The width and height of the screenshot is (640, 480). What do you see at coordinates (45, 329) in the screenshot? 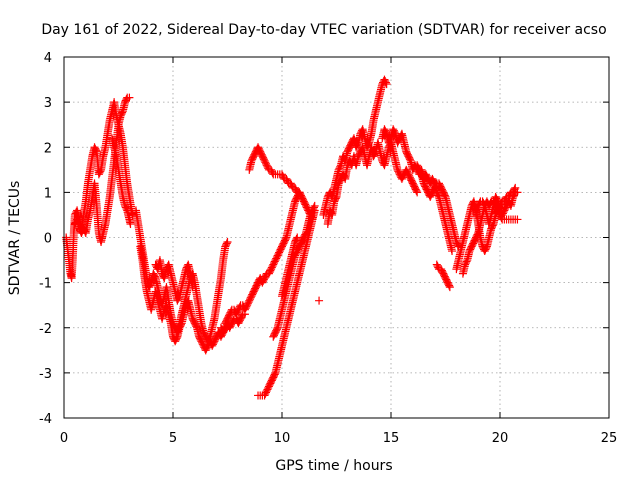
I see `y-tick-label: -2` at bounding box center [45, 329].